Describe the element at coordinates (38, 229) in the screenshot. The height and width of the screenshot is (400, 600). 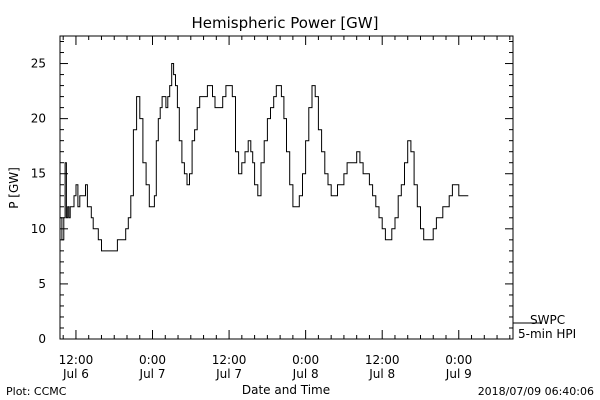
I see `y-tick-label: 10` at that location.